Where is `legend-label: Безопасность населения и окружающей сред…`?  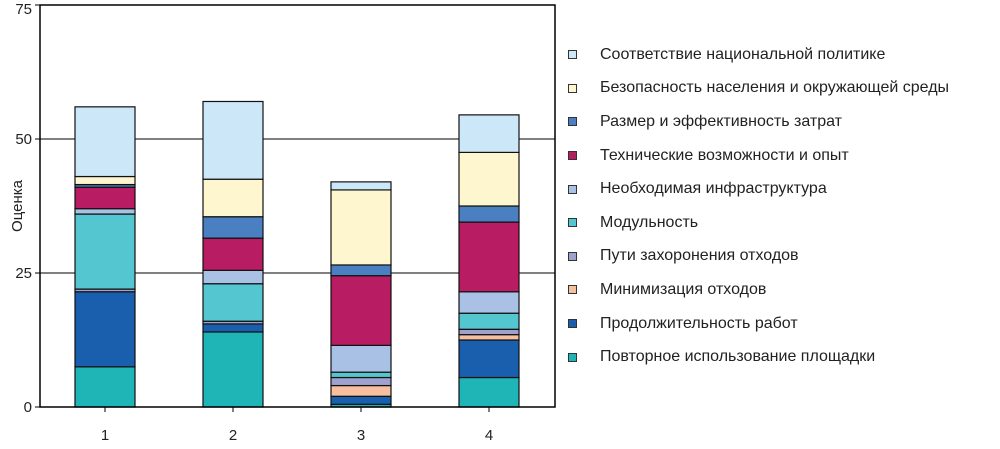
legend-label: Безопасность населения и окружающей сред… is located at coordinates (775, 88).